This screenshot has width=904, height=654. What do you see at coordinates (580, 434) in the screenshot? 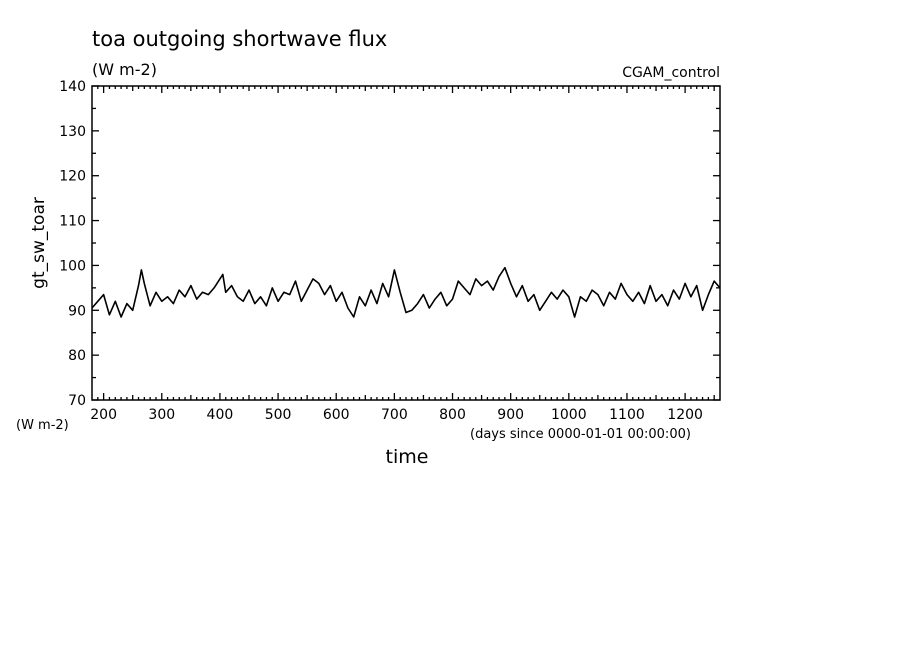
I see `x-axis-unit: (days since 0000-01-01 00:00:00)` at bounding box center [580, 434].